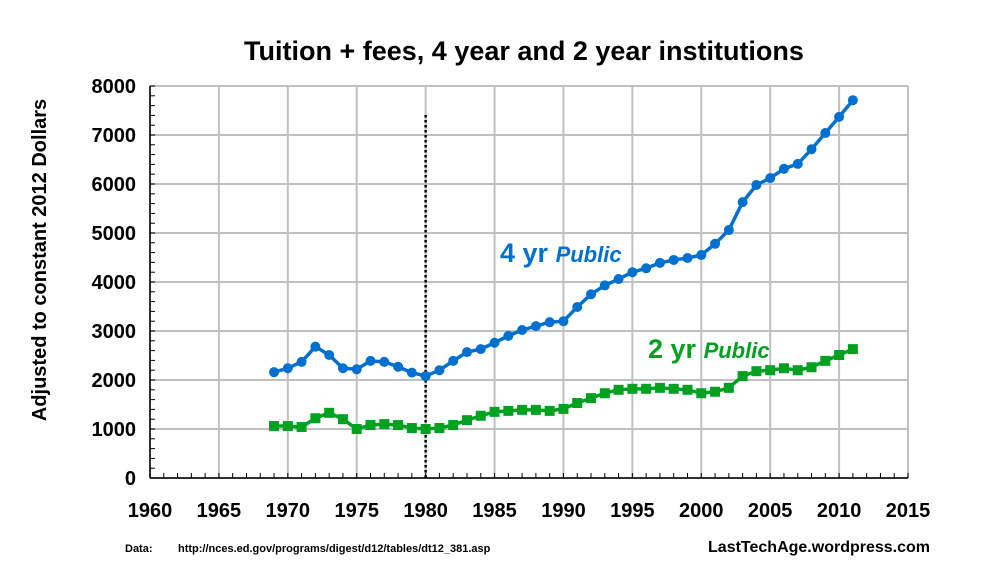  What do you see at coordinates (139, 549) in the screenshot?
I see `source-label: Data:` at bounding box center [139, 549].